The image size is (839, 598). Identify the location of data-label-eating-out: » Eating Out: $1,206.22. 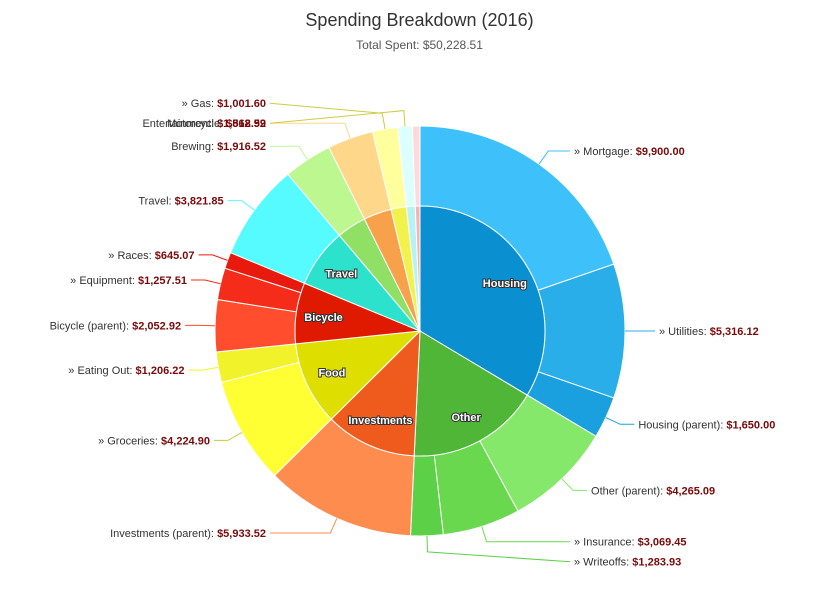
(126, 371).